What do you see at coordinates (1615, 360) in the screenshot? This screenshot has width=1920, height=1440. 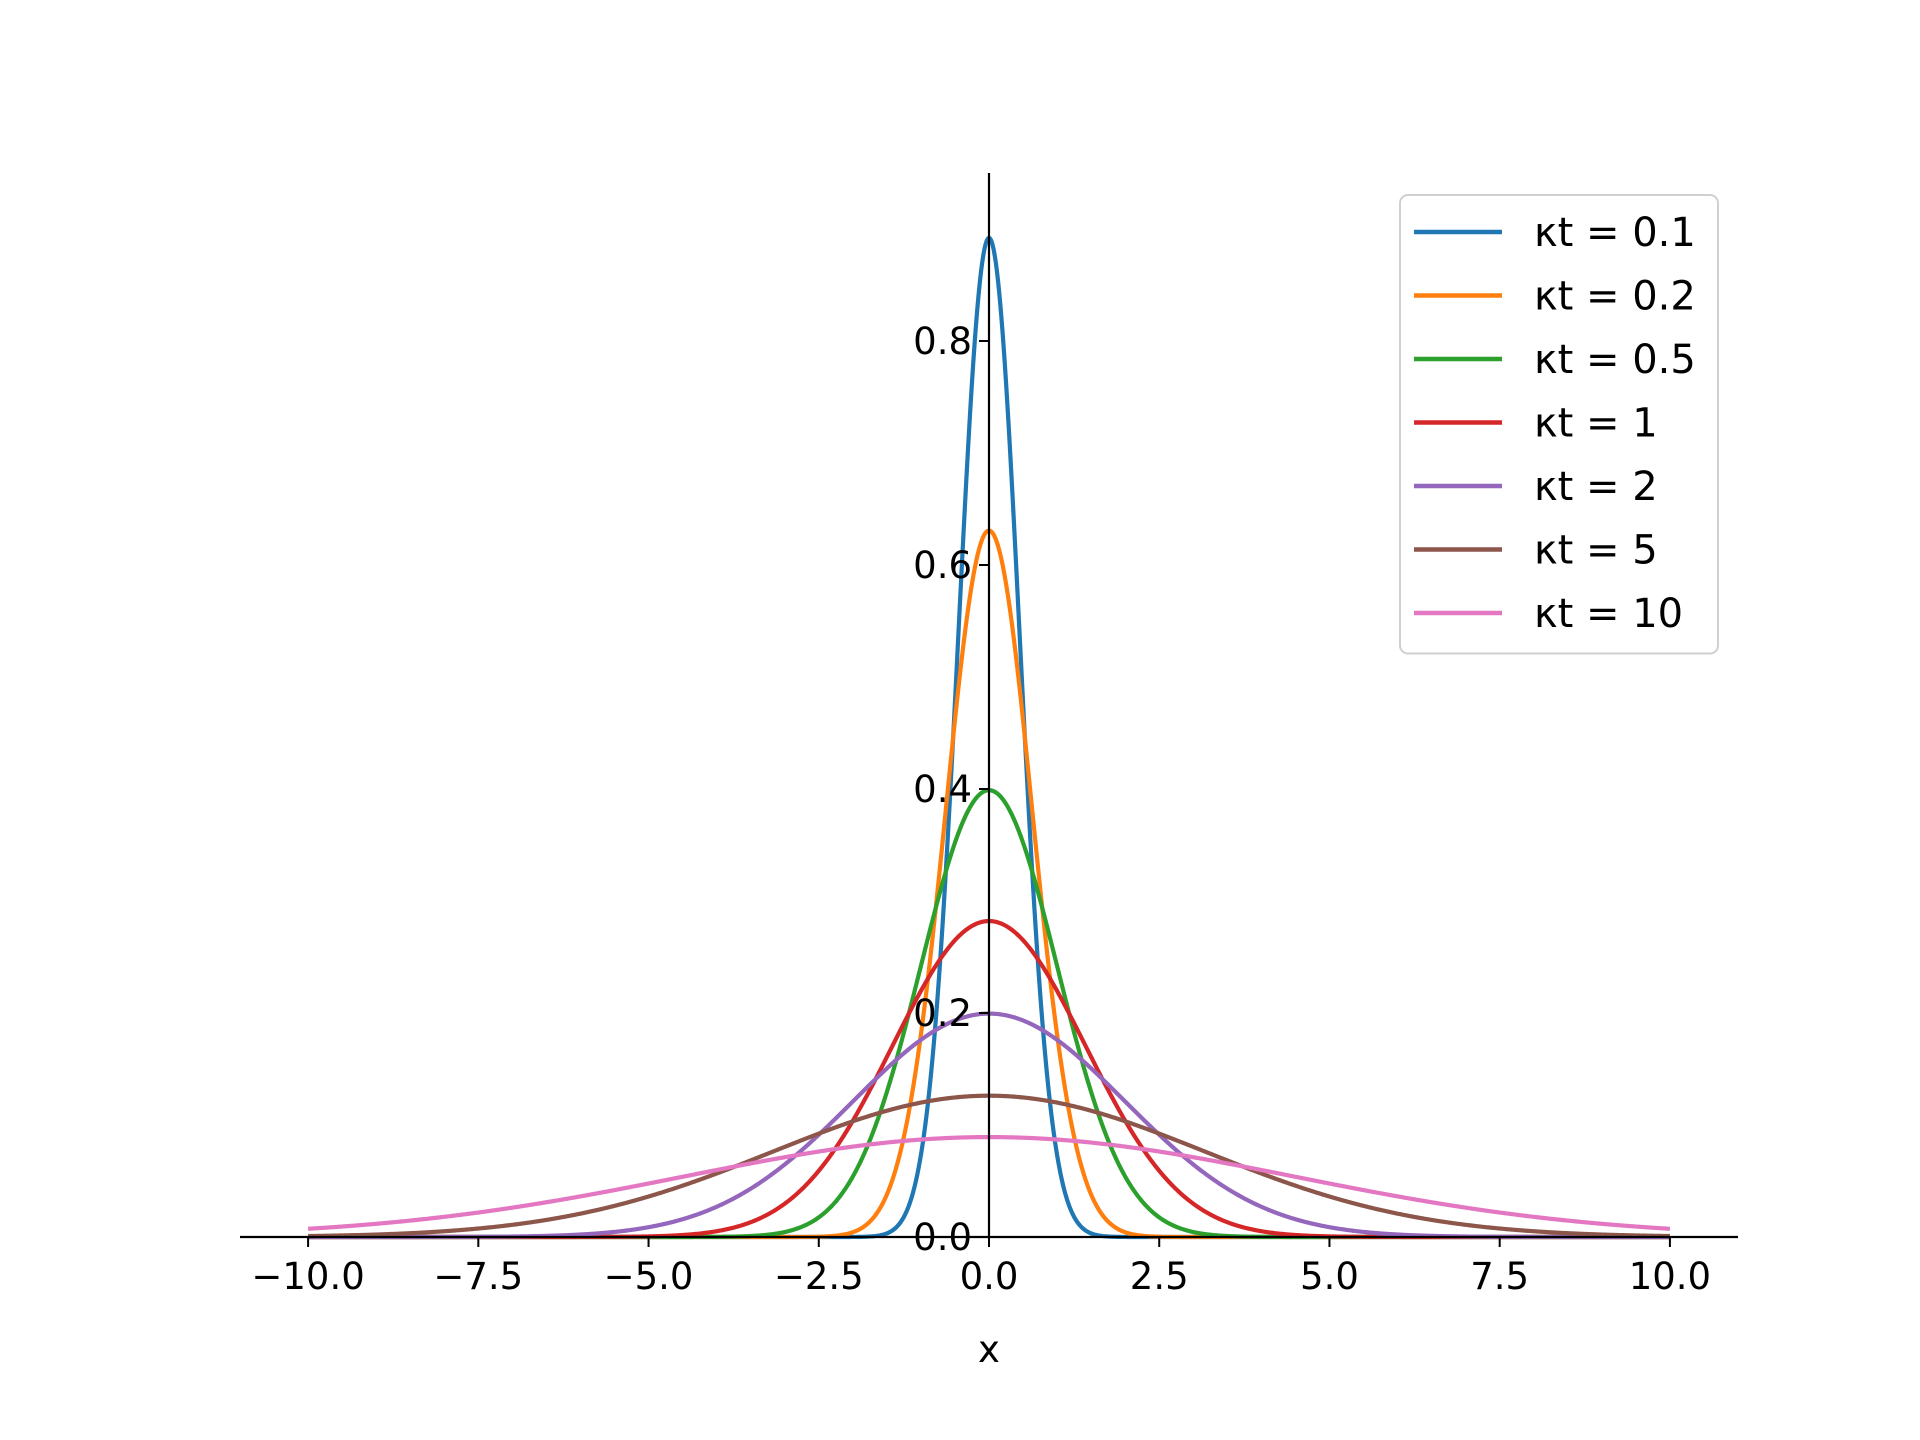 I see `legend-label: κt = 0.5` at bounding box center [1615, 360].